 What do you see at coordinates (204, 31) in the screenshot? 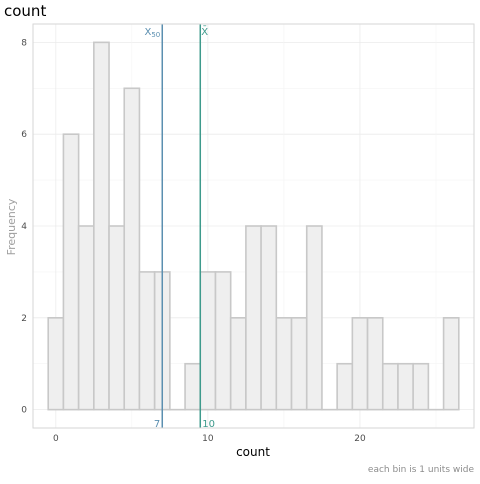
I see `mean-symbol-label: X̄` at bounding box center [204, 31].